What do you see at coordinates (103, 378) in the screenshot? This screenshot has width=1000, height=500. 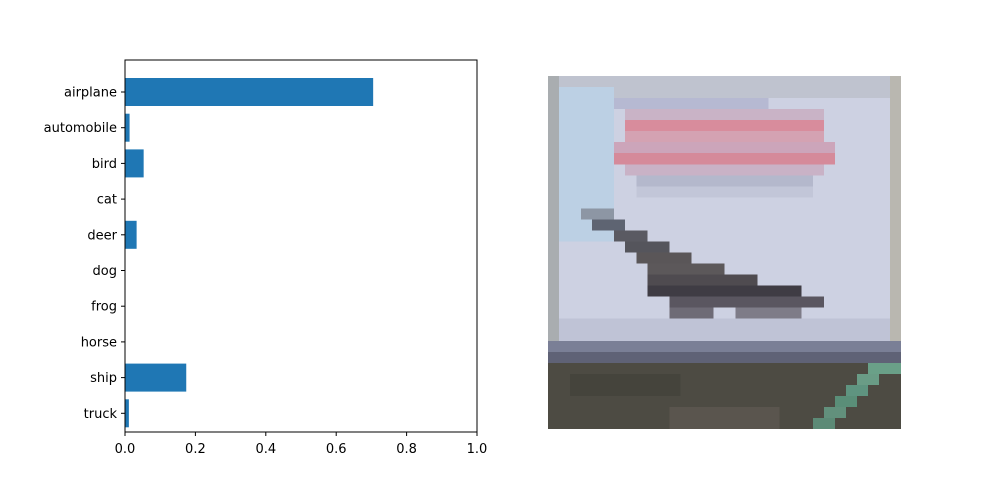 I see `y-tick-label-ship: ship` at bounding box center [103, 378].